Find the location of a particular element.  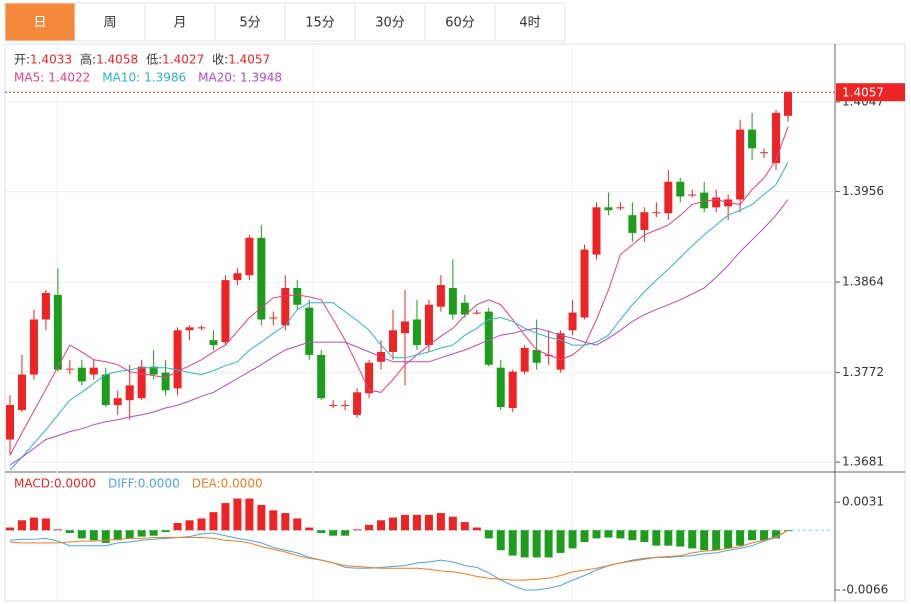

tab-label: 月 is located at coordinates (179, 23).